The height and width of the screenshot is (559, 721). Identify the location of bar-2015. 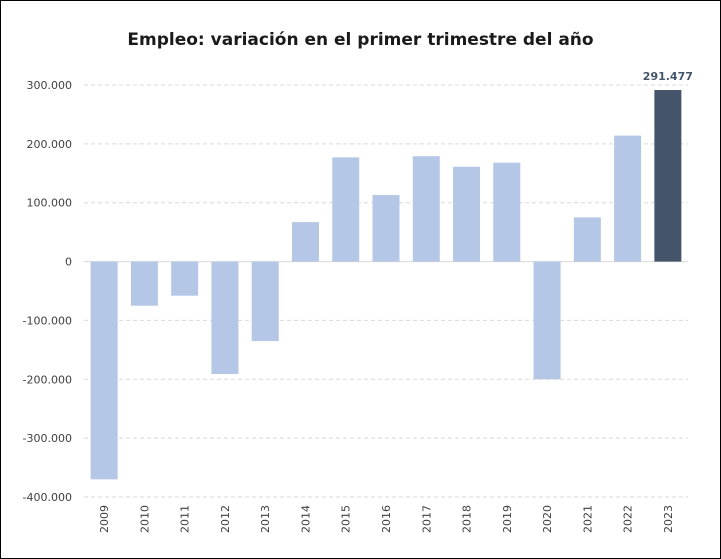
(346, 209).